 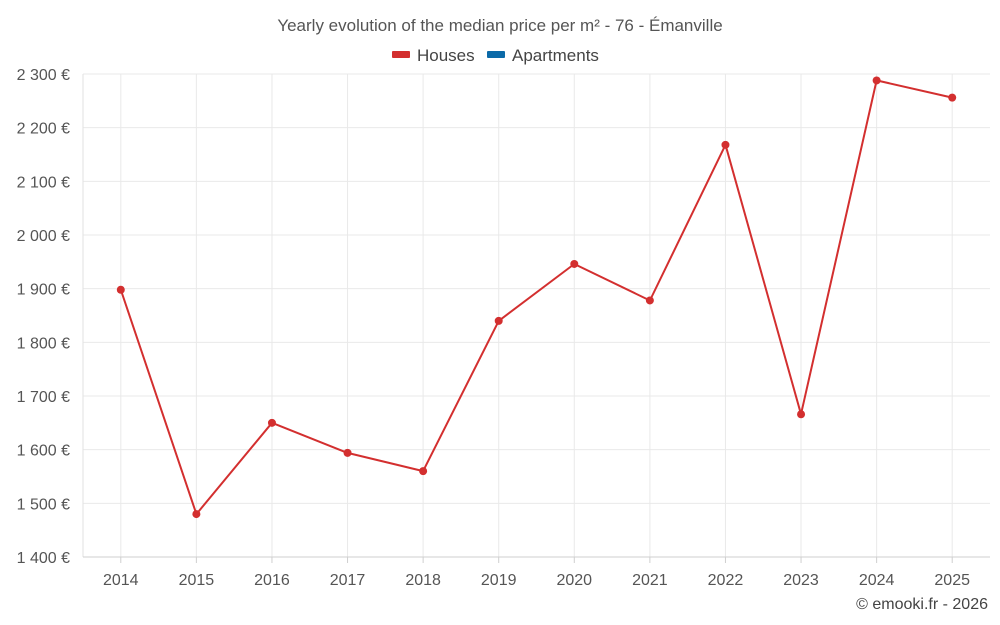 What do you see at coordinates (555, 55) in the screenshot?
I see `legend-label-apartments: Apartments` at bounding box center [555, 55].